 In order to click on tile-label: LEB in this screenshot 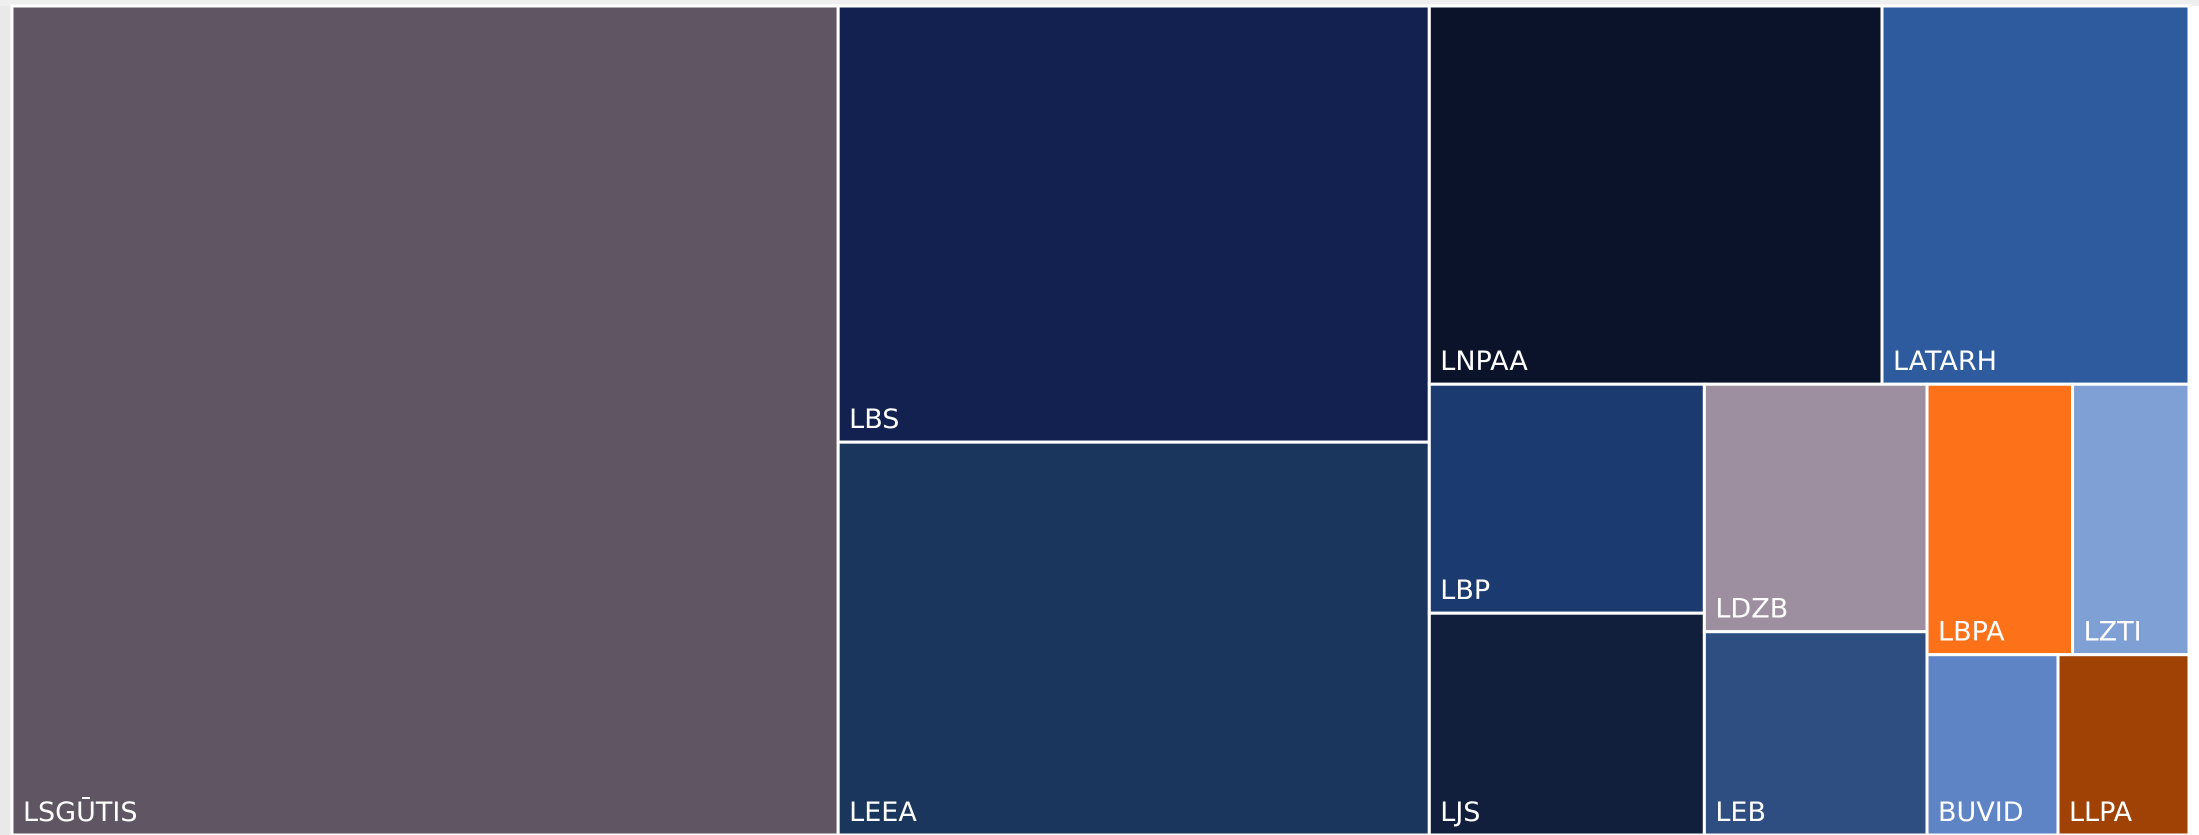, I will do `click(1740, 812)`.